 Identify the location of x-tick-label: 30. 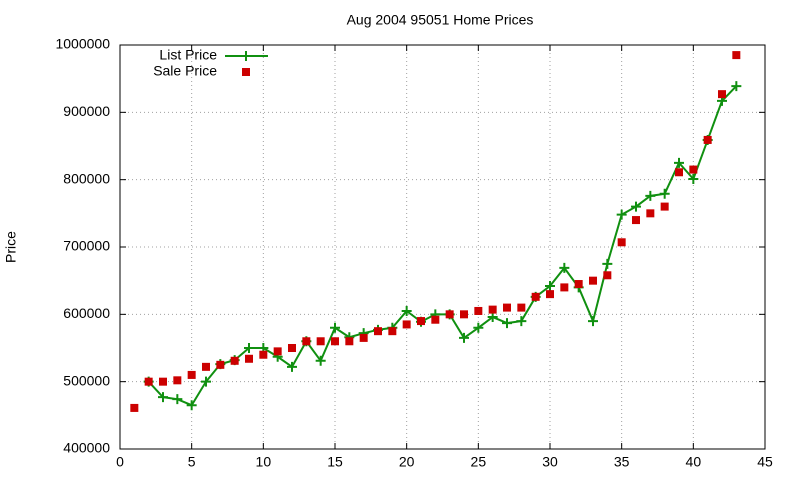
(550, 462).